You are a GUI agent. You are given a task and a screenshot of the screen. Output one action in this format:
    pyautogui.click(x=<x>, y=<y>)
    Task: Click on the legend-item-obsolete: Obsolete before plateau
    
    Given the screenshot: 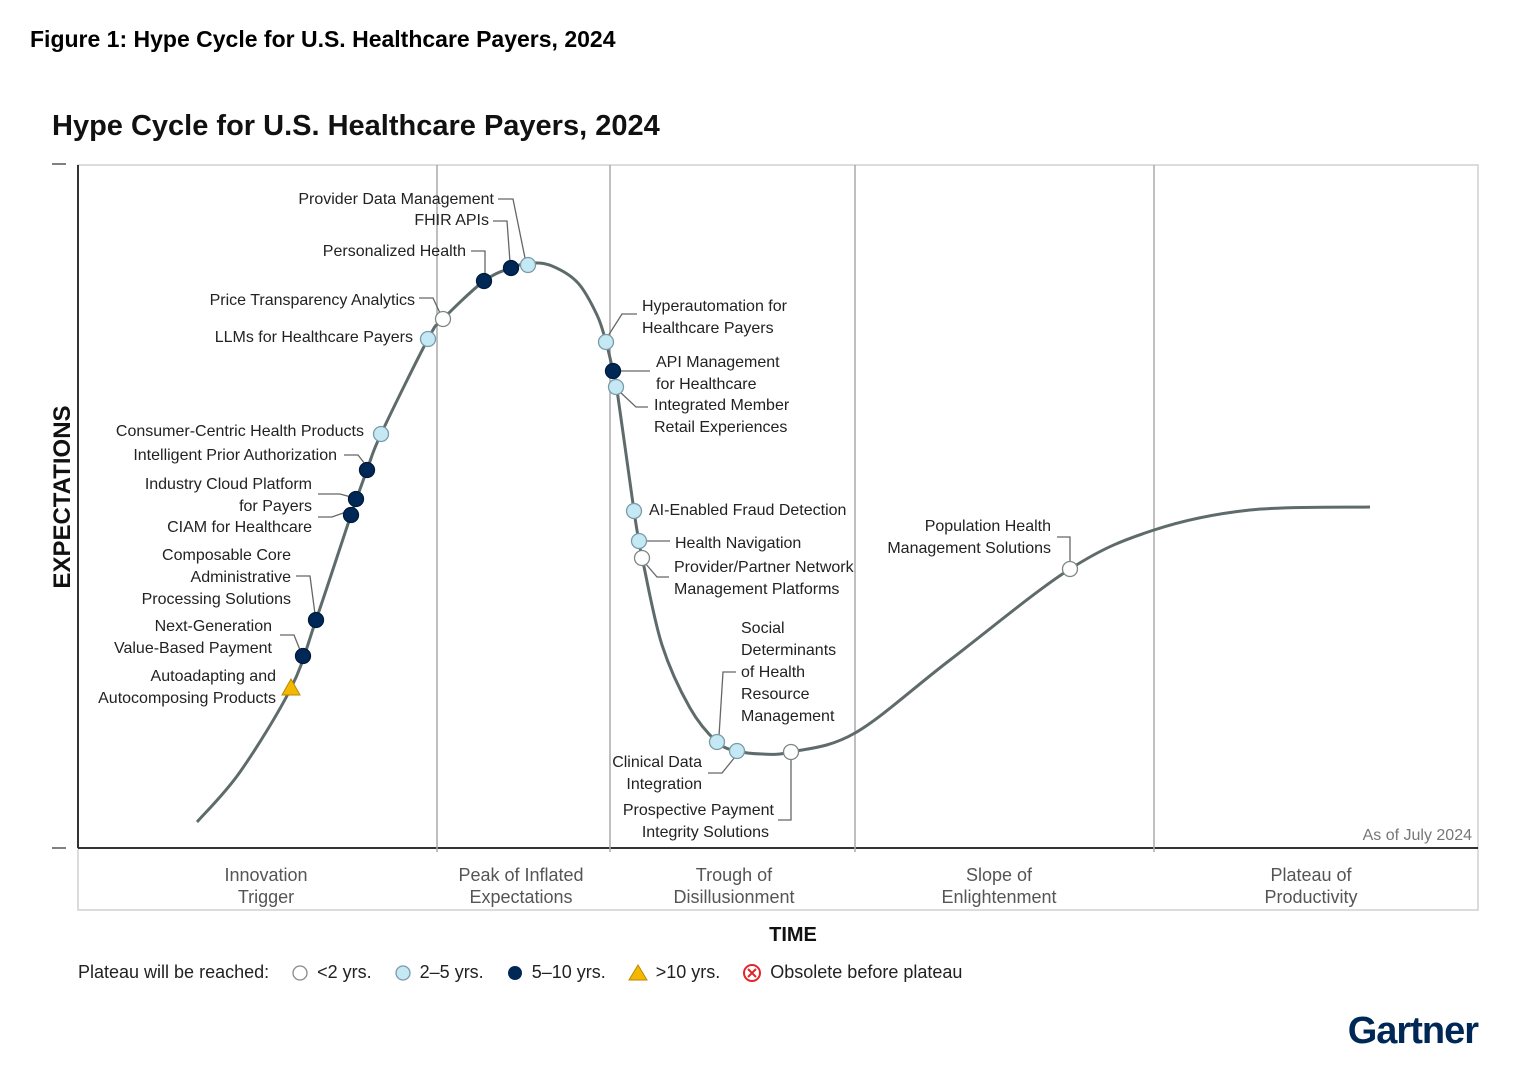 What is the action you would take?
    pyautogui.click(x=852, y=972)
    